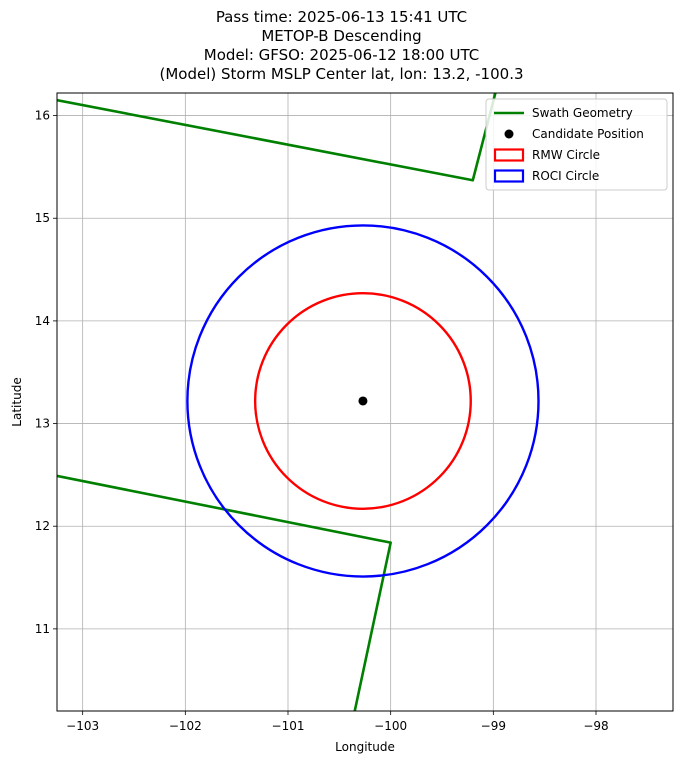 Image resolution: width=683 pixels, height=764 pixels. What do you see at coordinates (82, 726) in the screenshot?
I see `x-tick-label: −103` at bounding box center [82, 726].